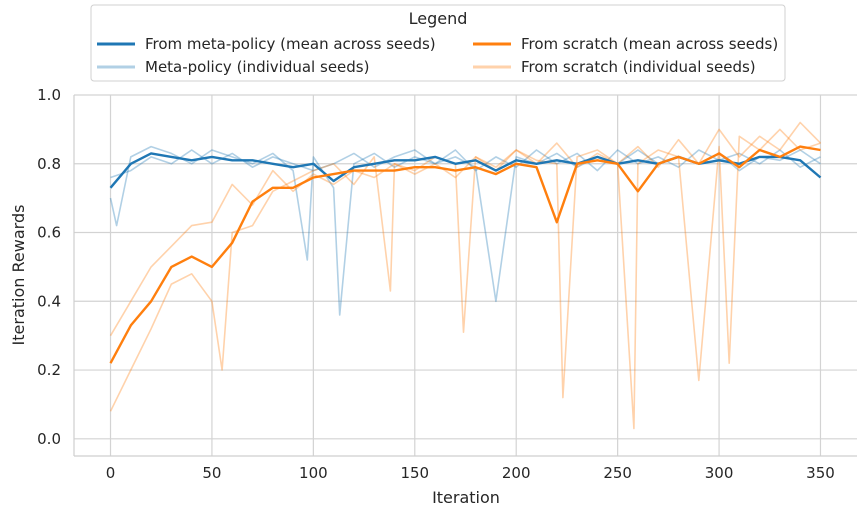 Image resolution: width=865 pixels, height=518 pixels. Describe the element at coordinates (49, 370) in the screenshot. I see `y-tick-label: 0.2` at that location.